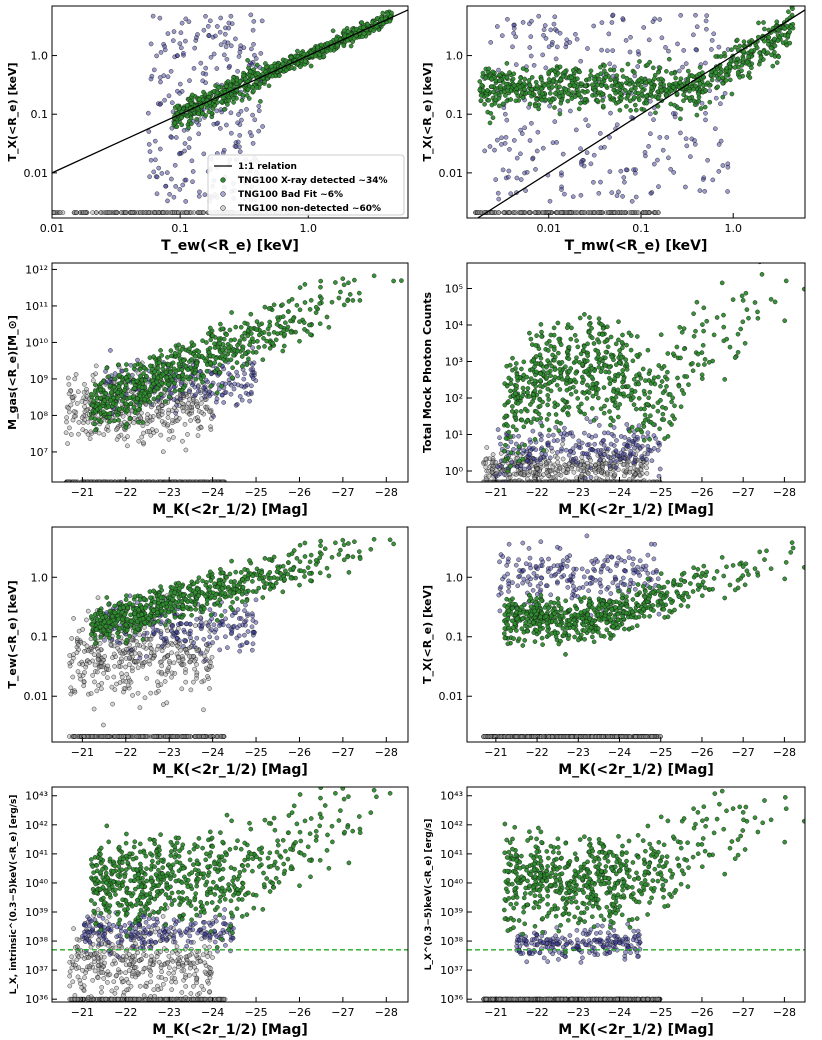  I want to click on y-tick-label: 0.01, so click(36, 173).